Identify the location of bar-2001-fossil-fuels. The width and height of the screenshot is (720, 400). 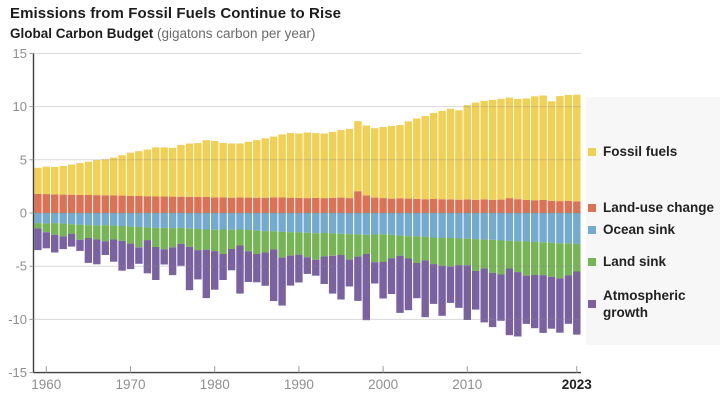
(391, 162).